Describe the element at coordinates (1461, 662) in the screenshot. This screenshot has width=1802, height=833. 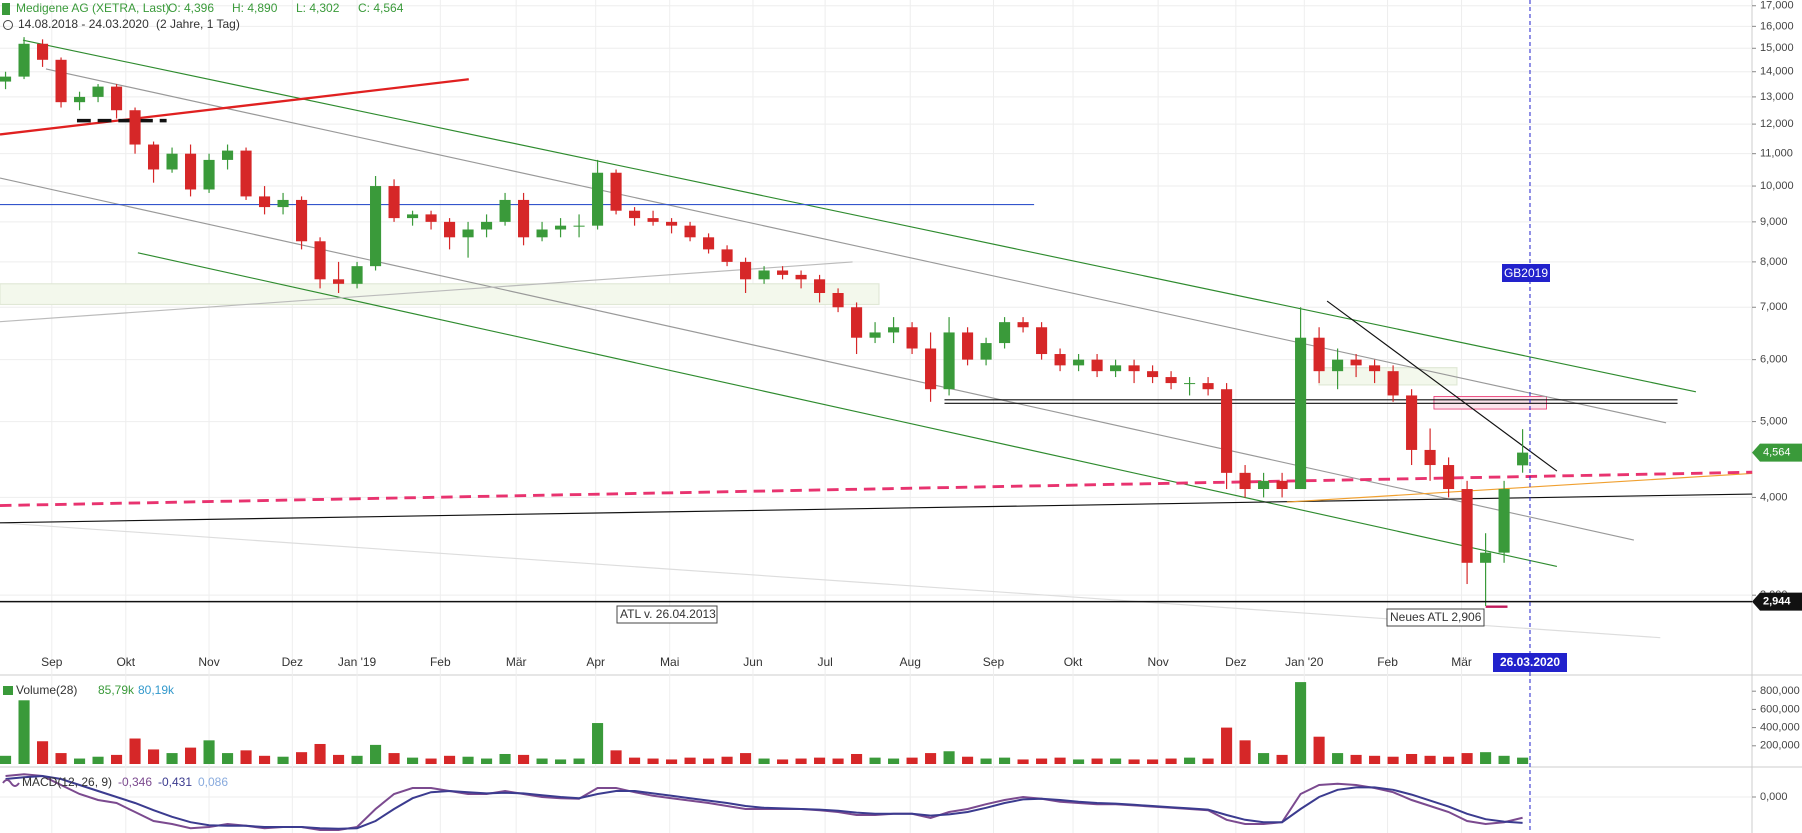
I see `x-tick-label: Mär` at that location.